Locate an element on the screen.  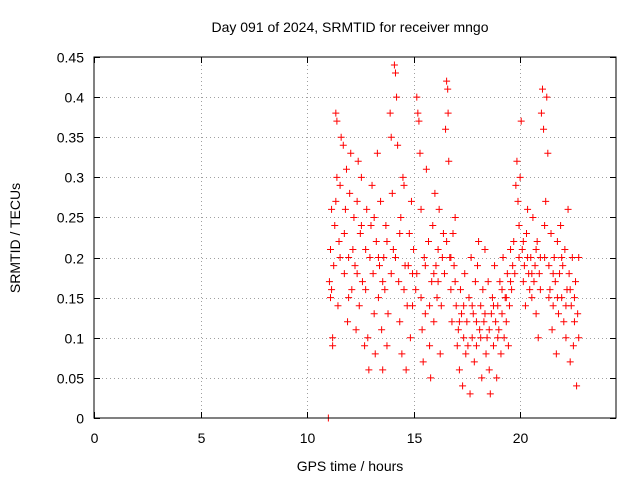
x-tick-label: 0 is located at coordinates (95, 438).